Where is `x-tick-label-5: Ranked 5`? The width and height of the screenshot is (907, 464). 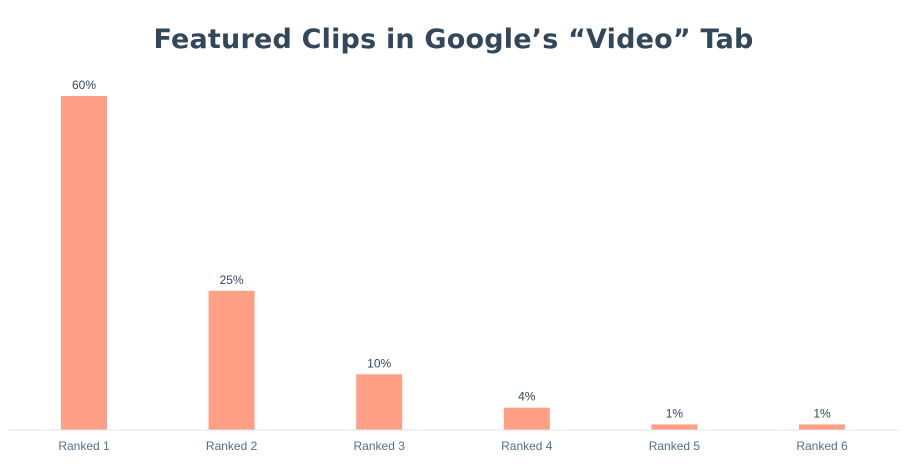 x-tick-label-5: Ranked 5 is located at coordinates (675, 446).